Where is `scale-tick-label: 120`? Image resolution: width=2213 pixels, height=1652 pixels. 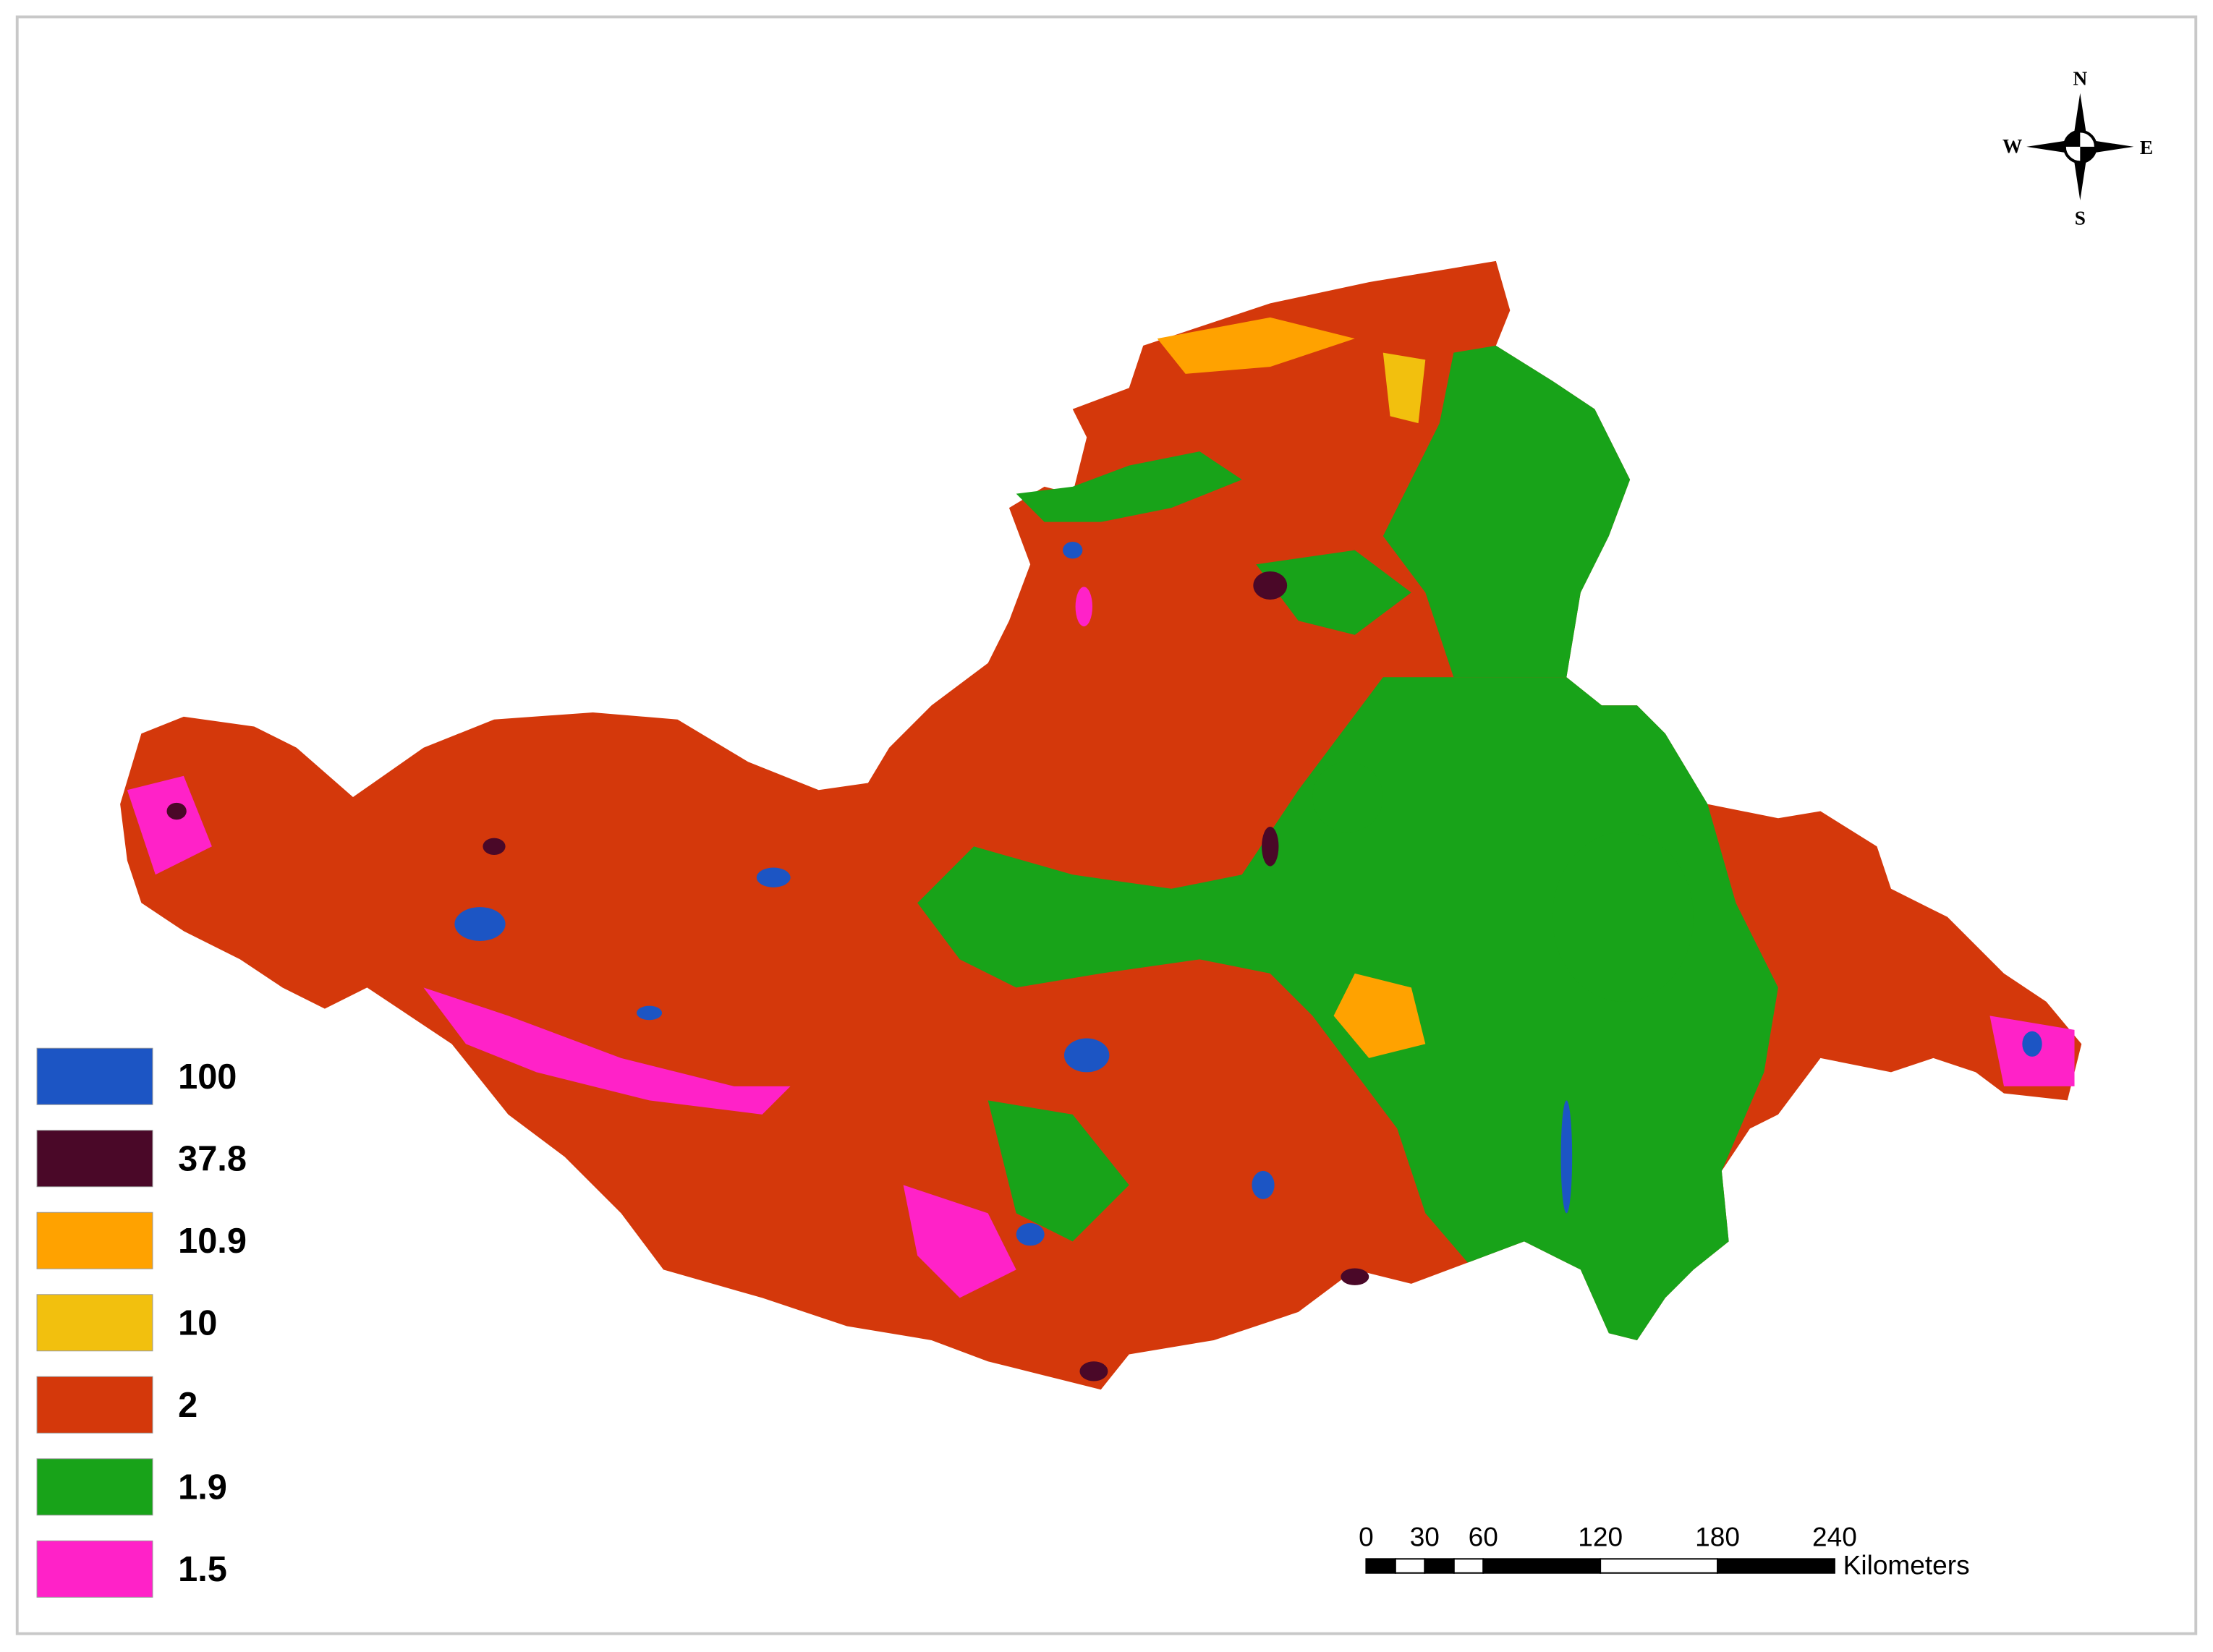
scale-tick-label: 120 is located at coordinates (1600, 1537).